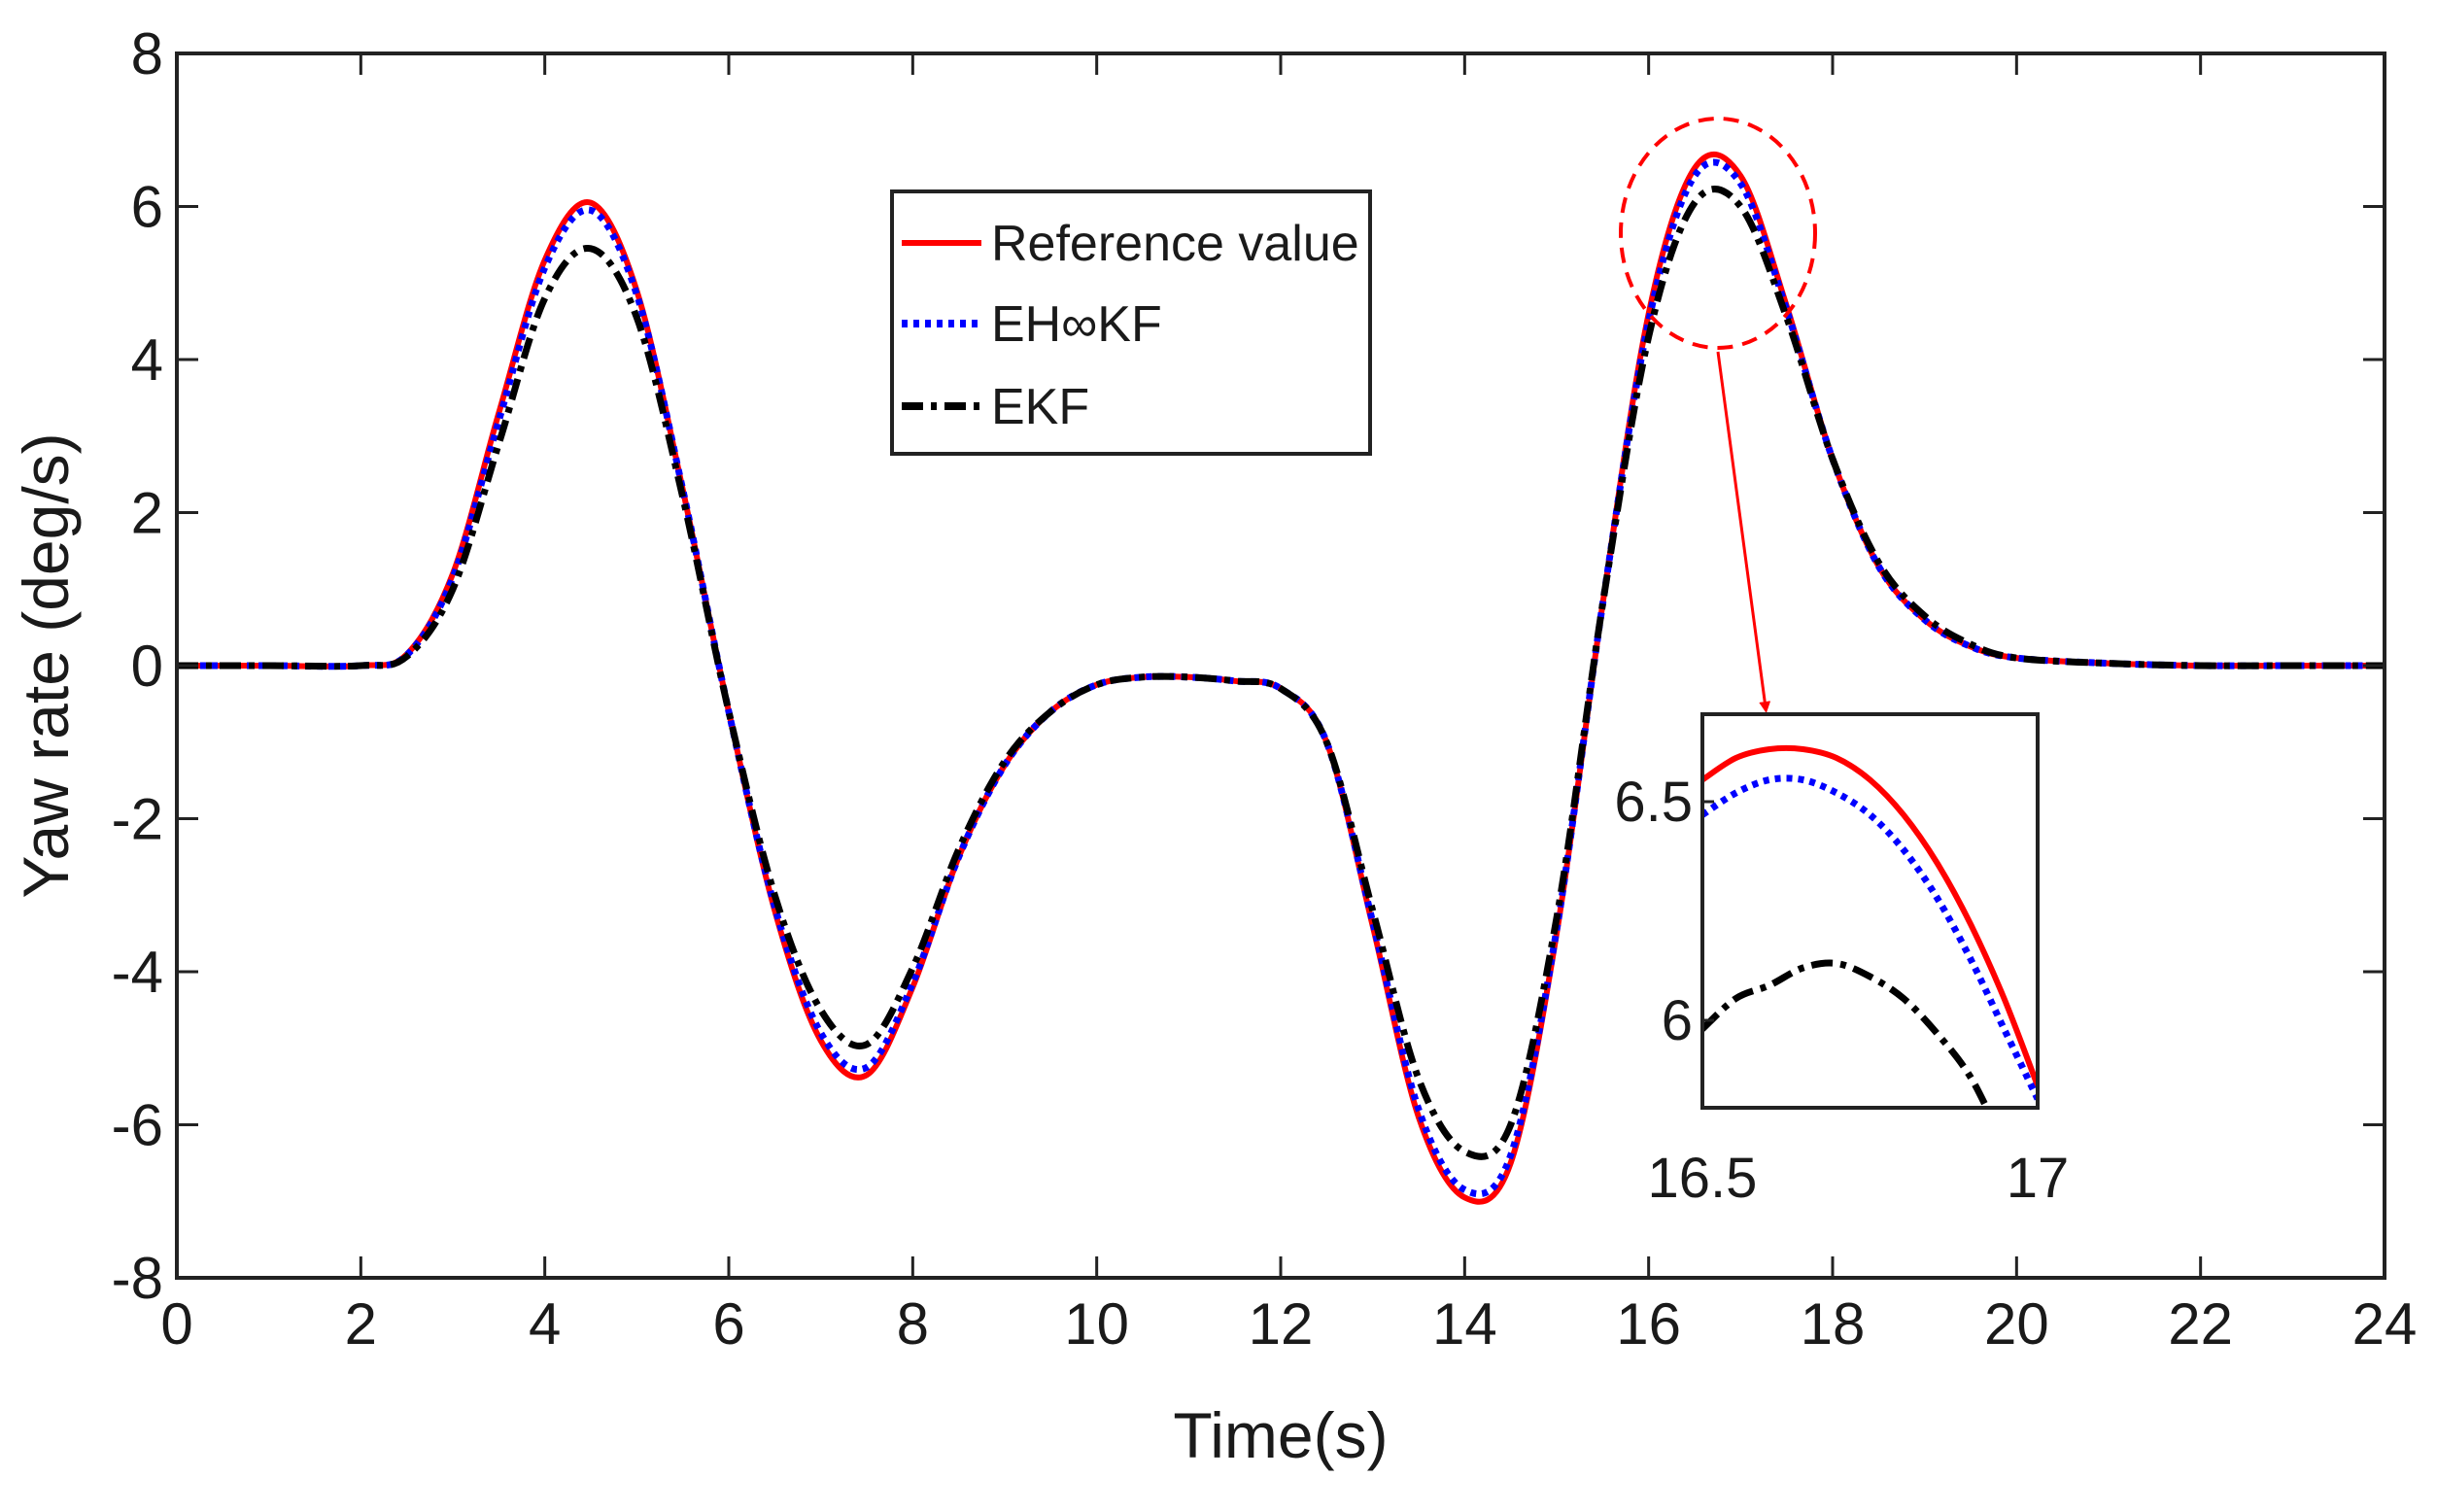 Image resolution: width=2437 pixels, height=1512 pixels. I want to click on x-tick-label: 20, so click(2016, 1324).